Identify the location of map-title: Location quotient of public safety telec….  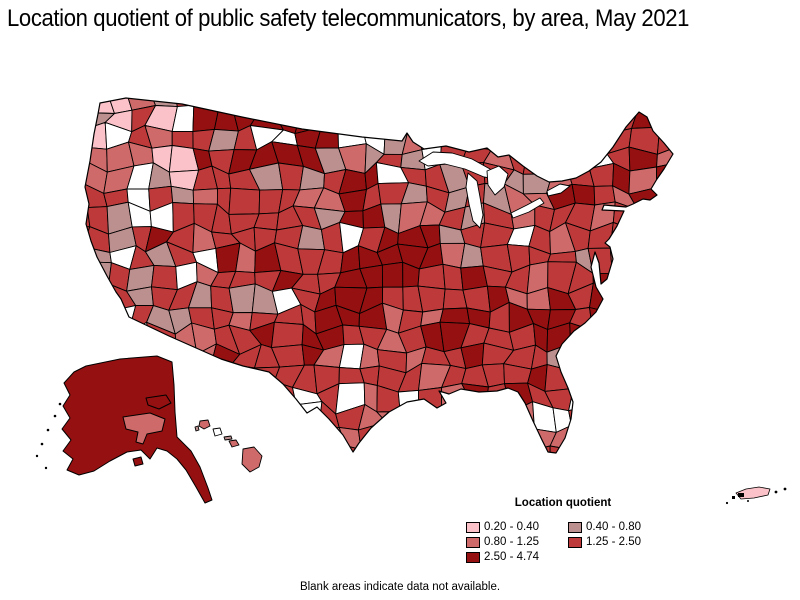
(348, 18).